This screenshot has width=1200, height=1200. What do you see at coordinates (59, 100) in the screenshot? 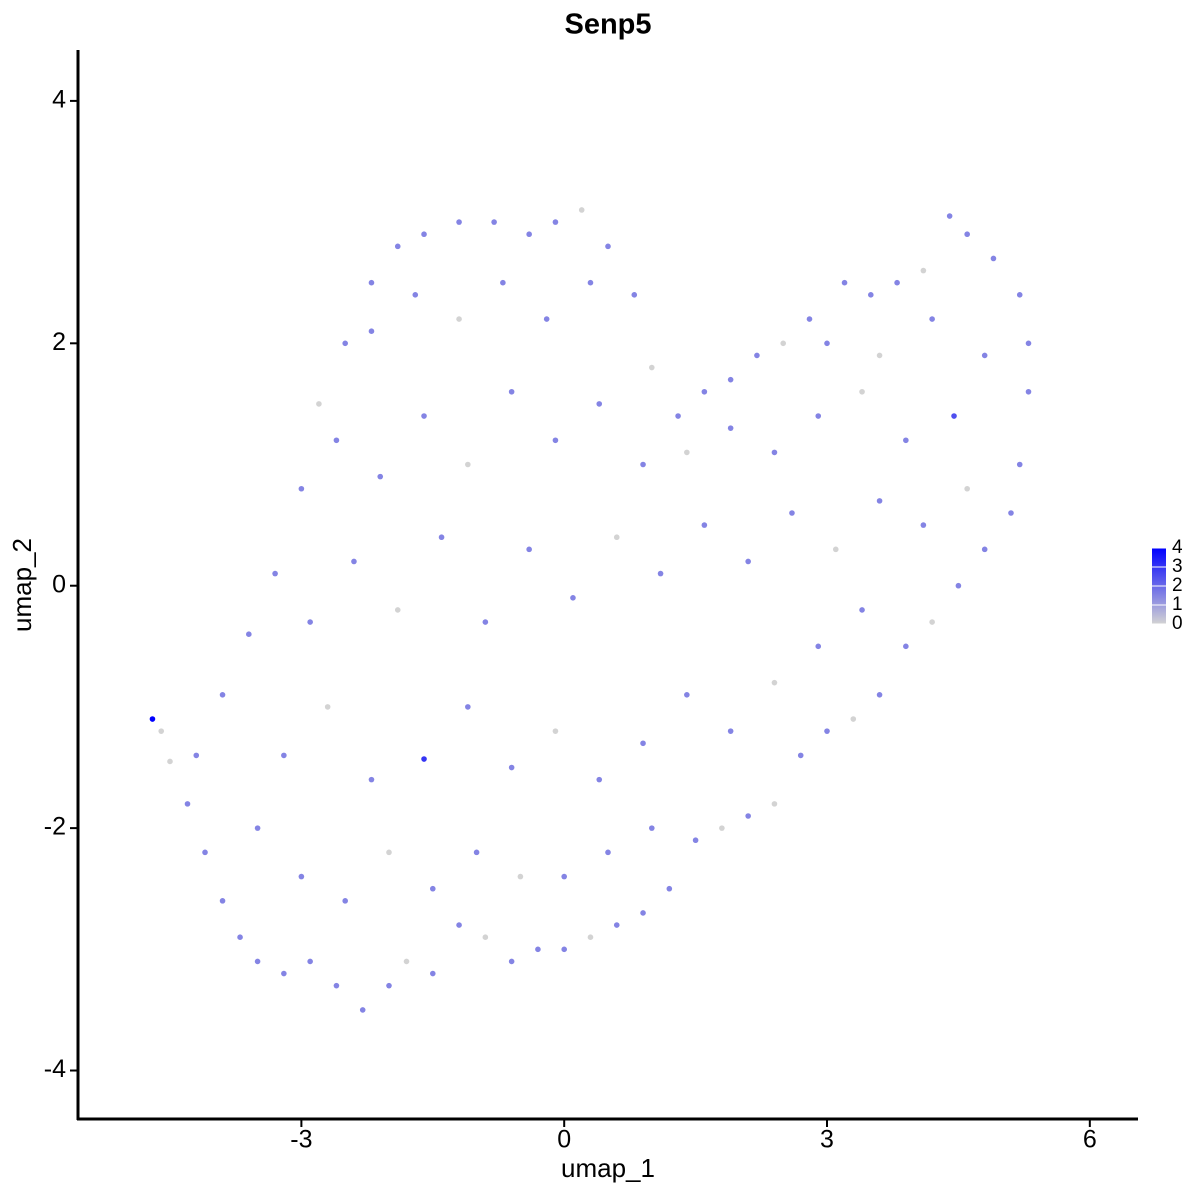
I see `y-tick-label: 4` at bounding box center [59, 100].